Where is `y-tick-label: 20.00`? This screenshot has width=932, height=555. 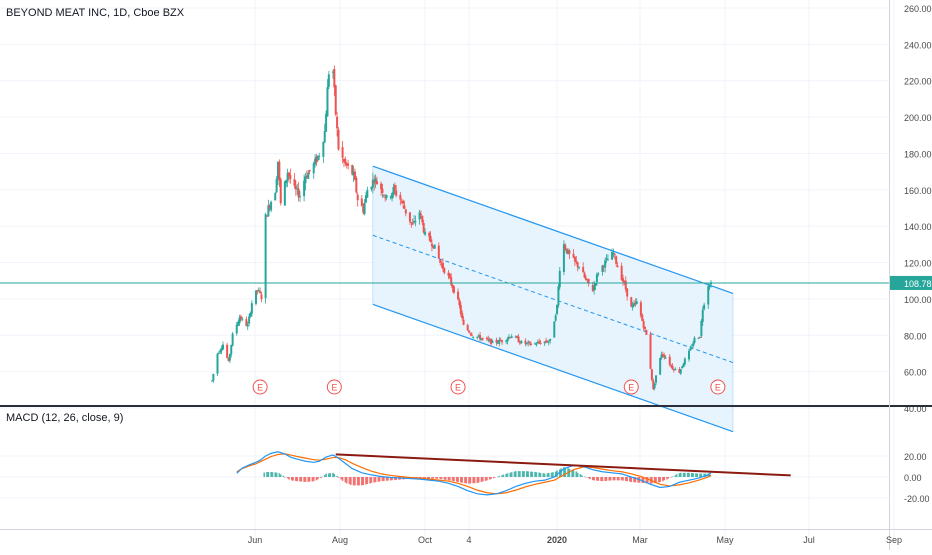 y-tick-label: 20.00 is located at coordinates (915, 457).